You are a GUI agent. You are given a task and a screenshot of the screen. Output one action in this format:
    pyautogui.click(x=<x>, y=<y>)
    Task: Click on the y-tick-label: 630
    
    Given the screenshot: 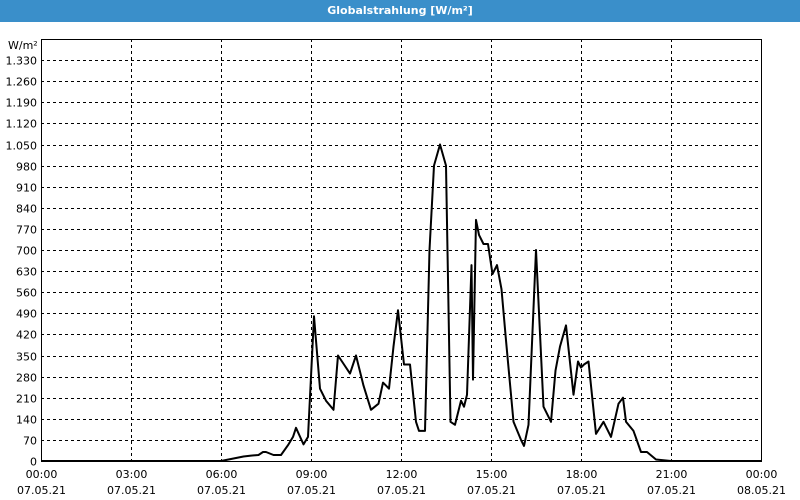 What is the action you would take?
    pyautogui.click(x=26, y=272)
    